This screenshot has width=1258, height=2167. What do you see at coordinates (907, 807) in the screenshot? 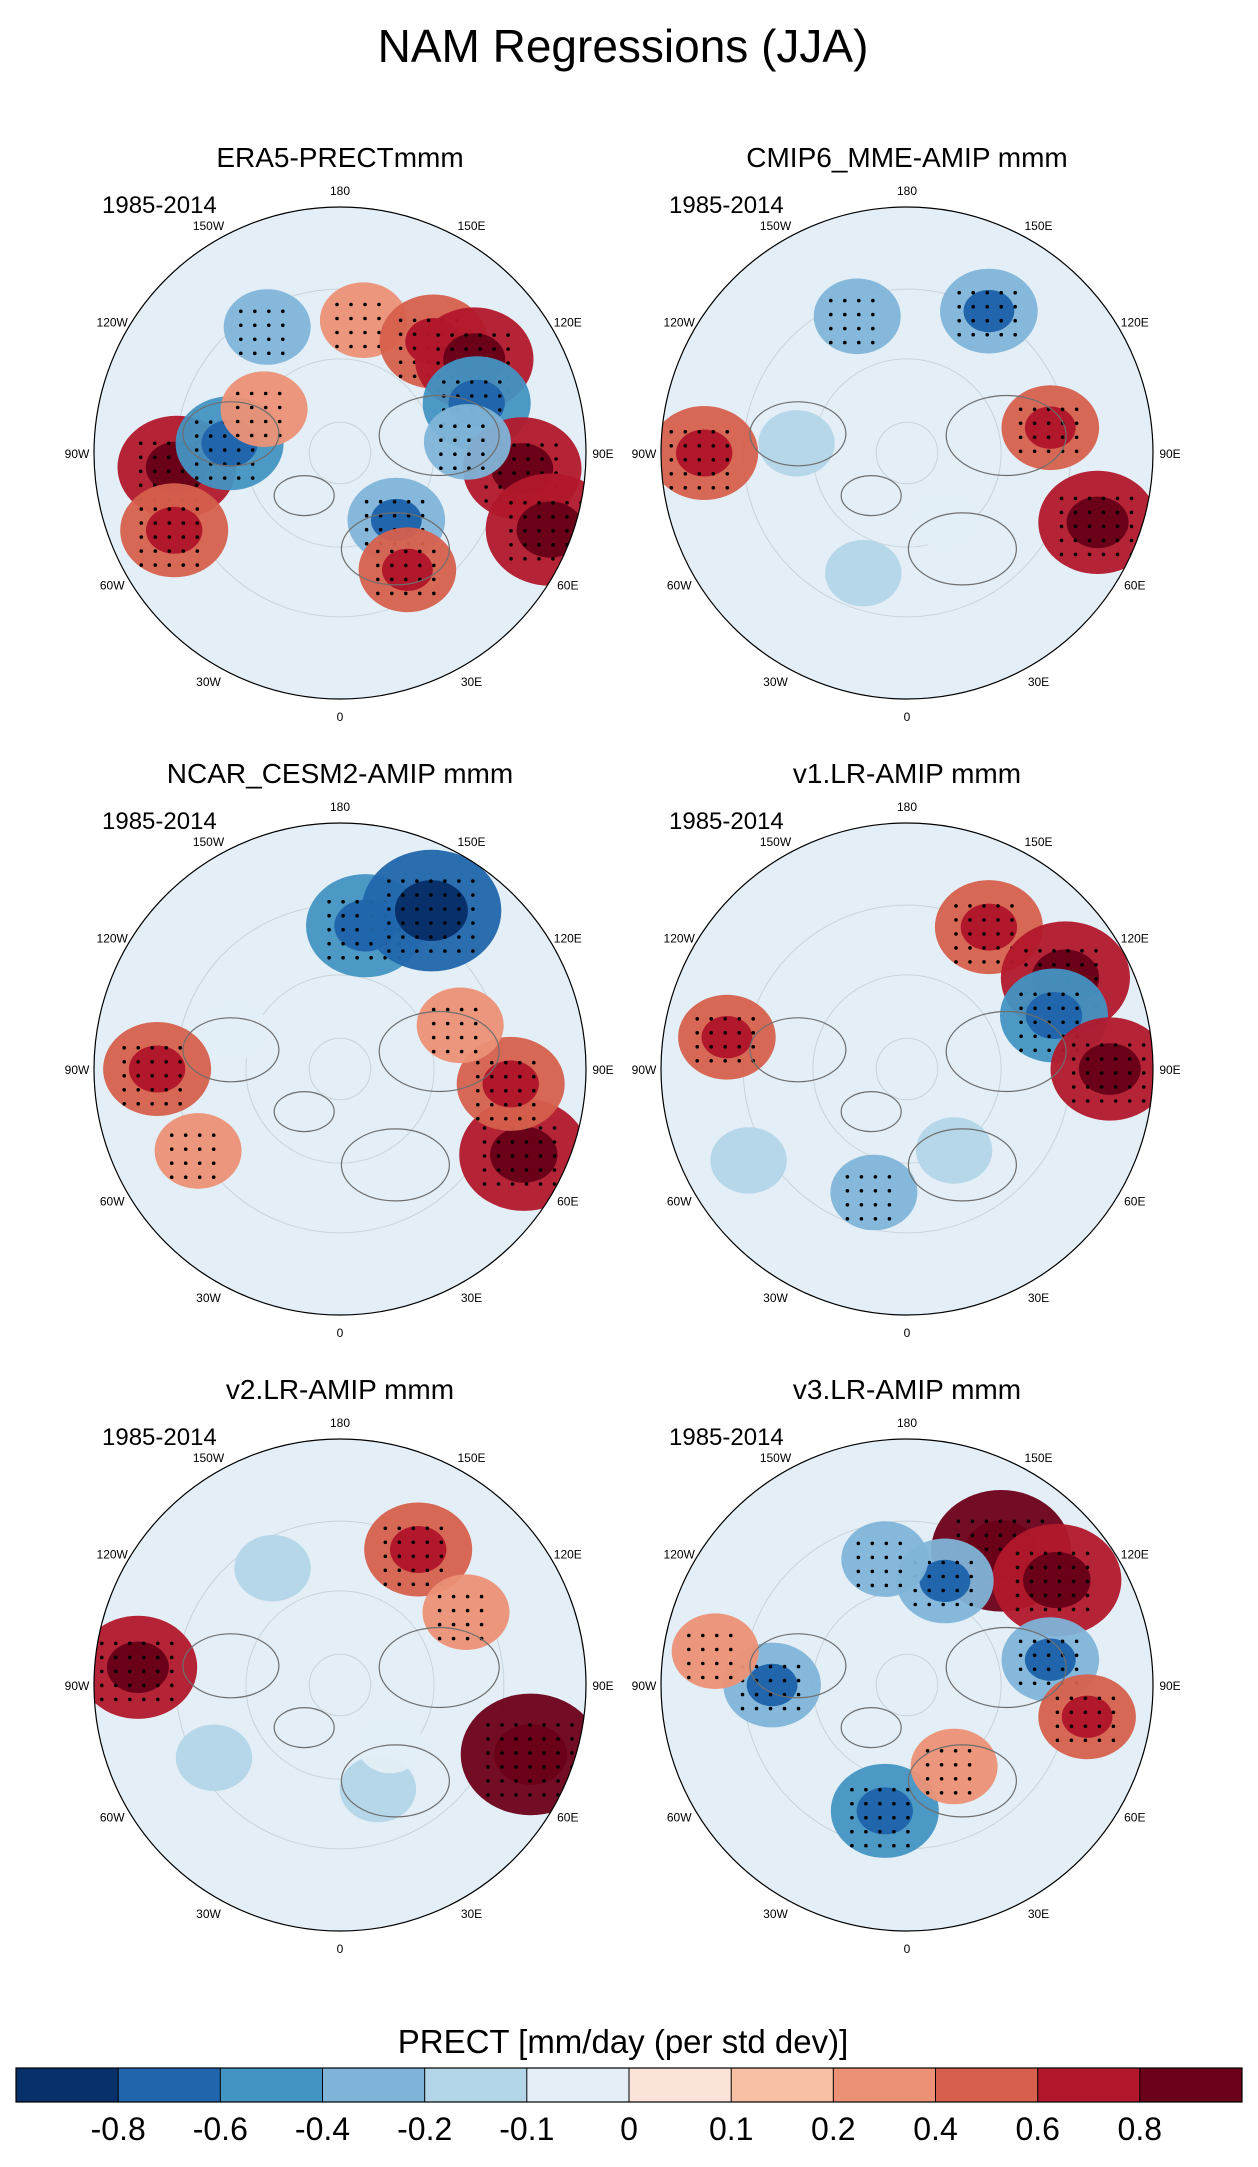
I see `longitude-label: 180` at bounding box center [907, 807].